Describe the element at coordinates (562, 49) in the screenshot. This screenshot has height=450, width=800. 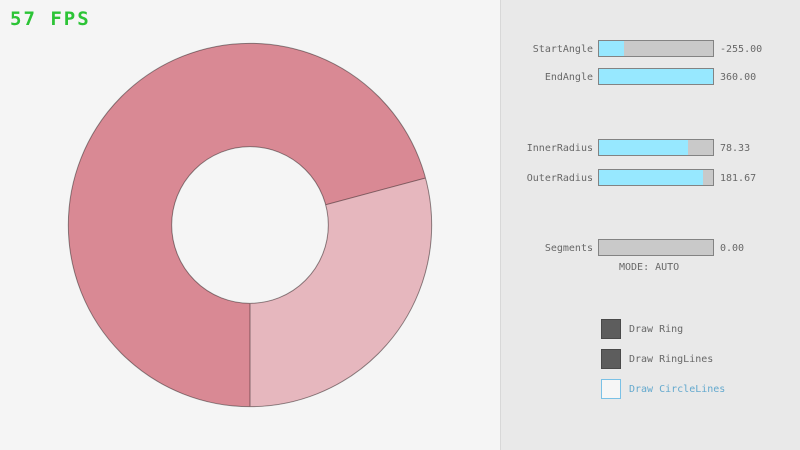
I see `slider-label: StartAngle` at that location.